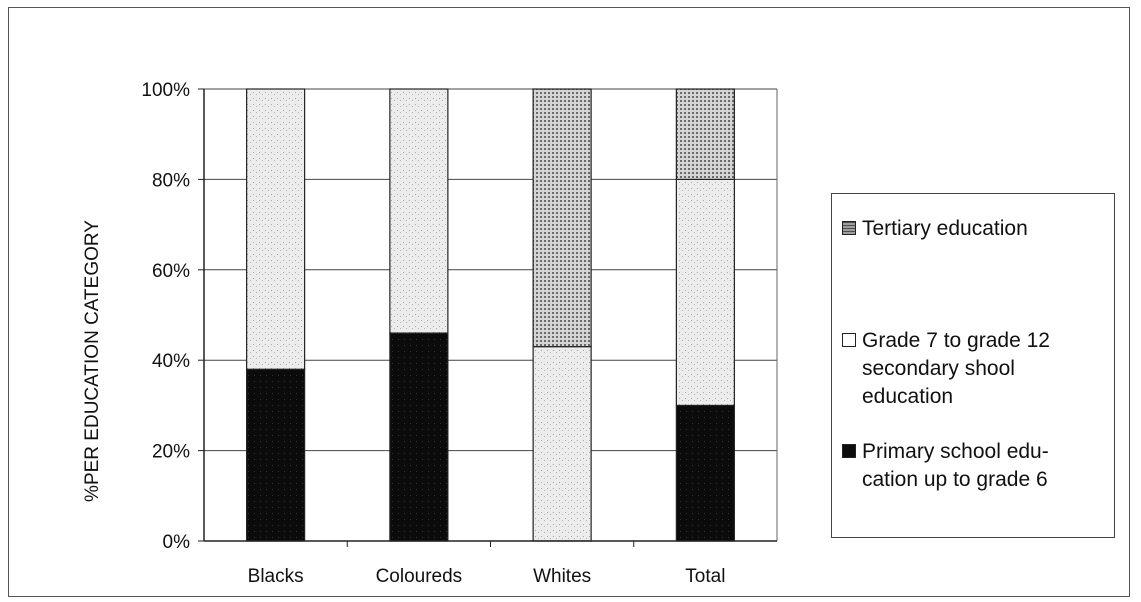 The height and width of the screenshot is (602, 1141). What do you see at coordinates (171, 452) in the screenshot?
I see `y-tick-label: 20%` at bounding box center [171, 452].